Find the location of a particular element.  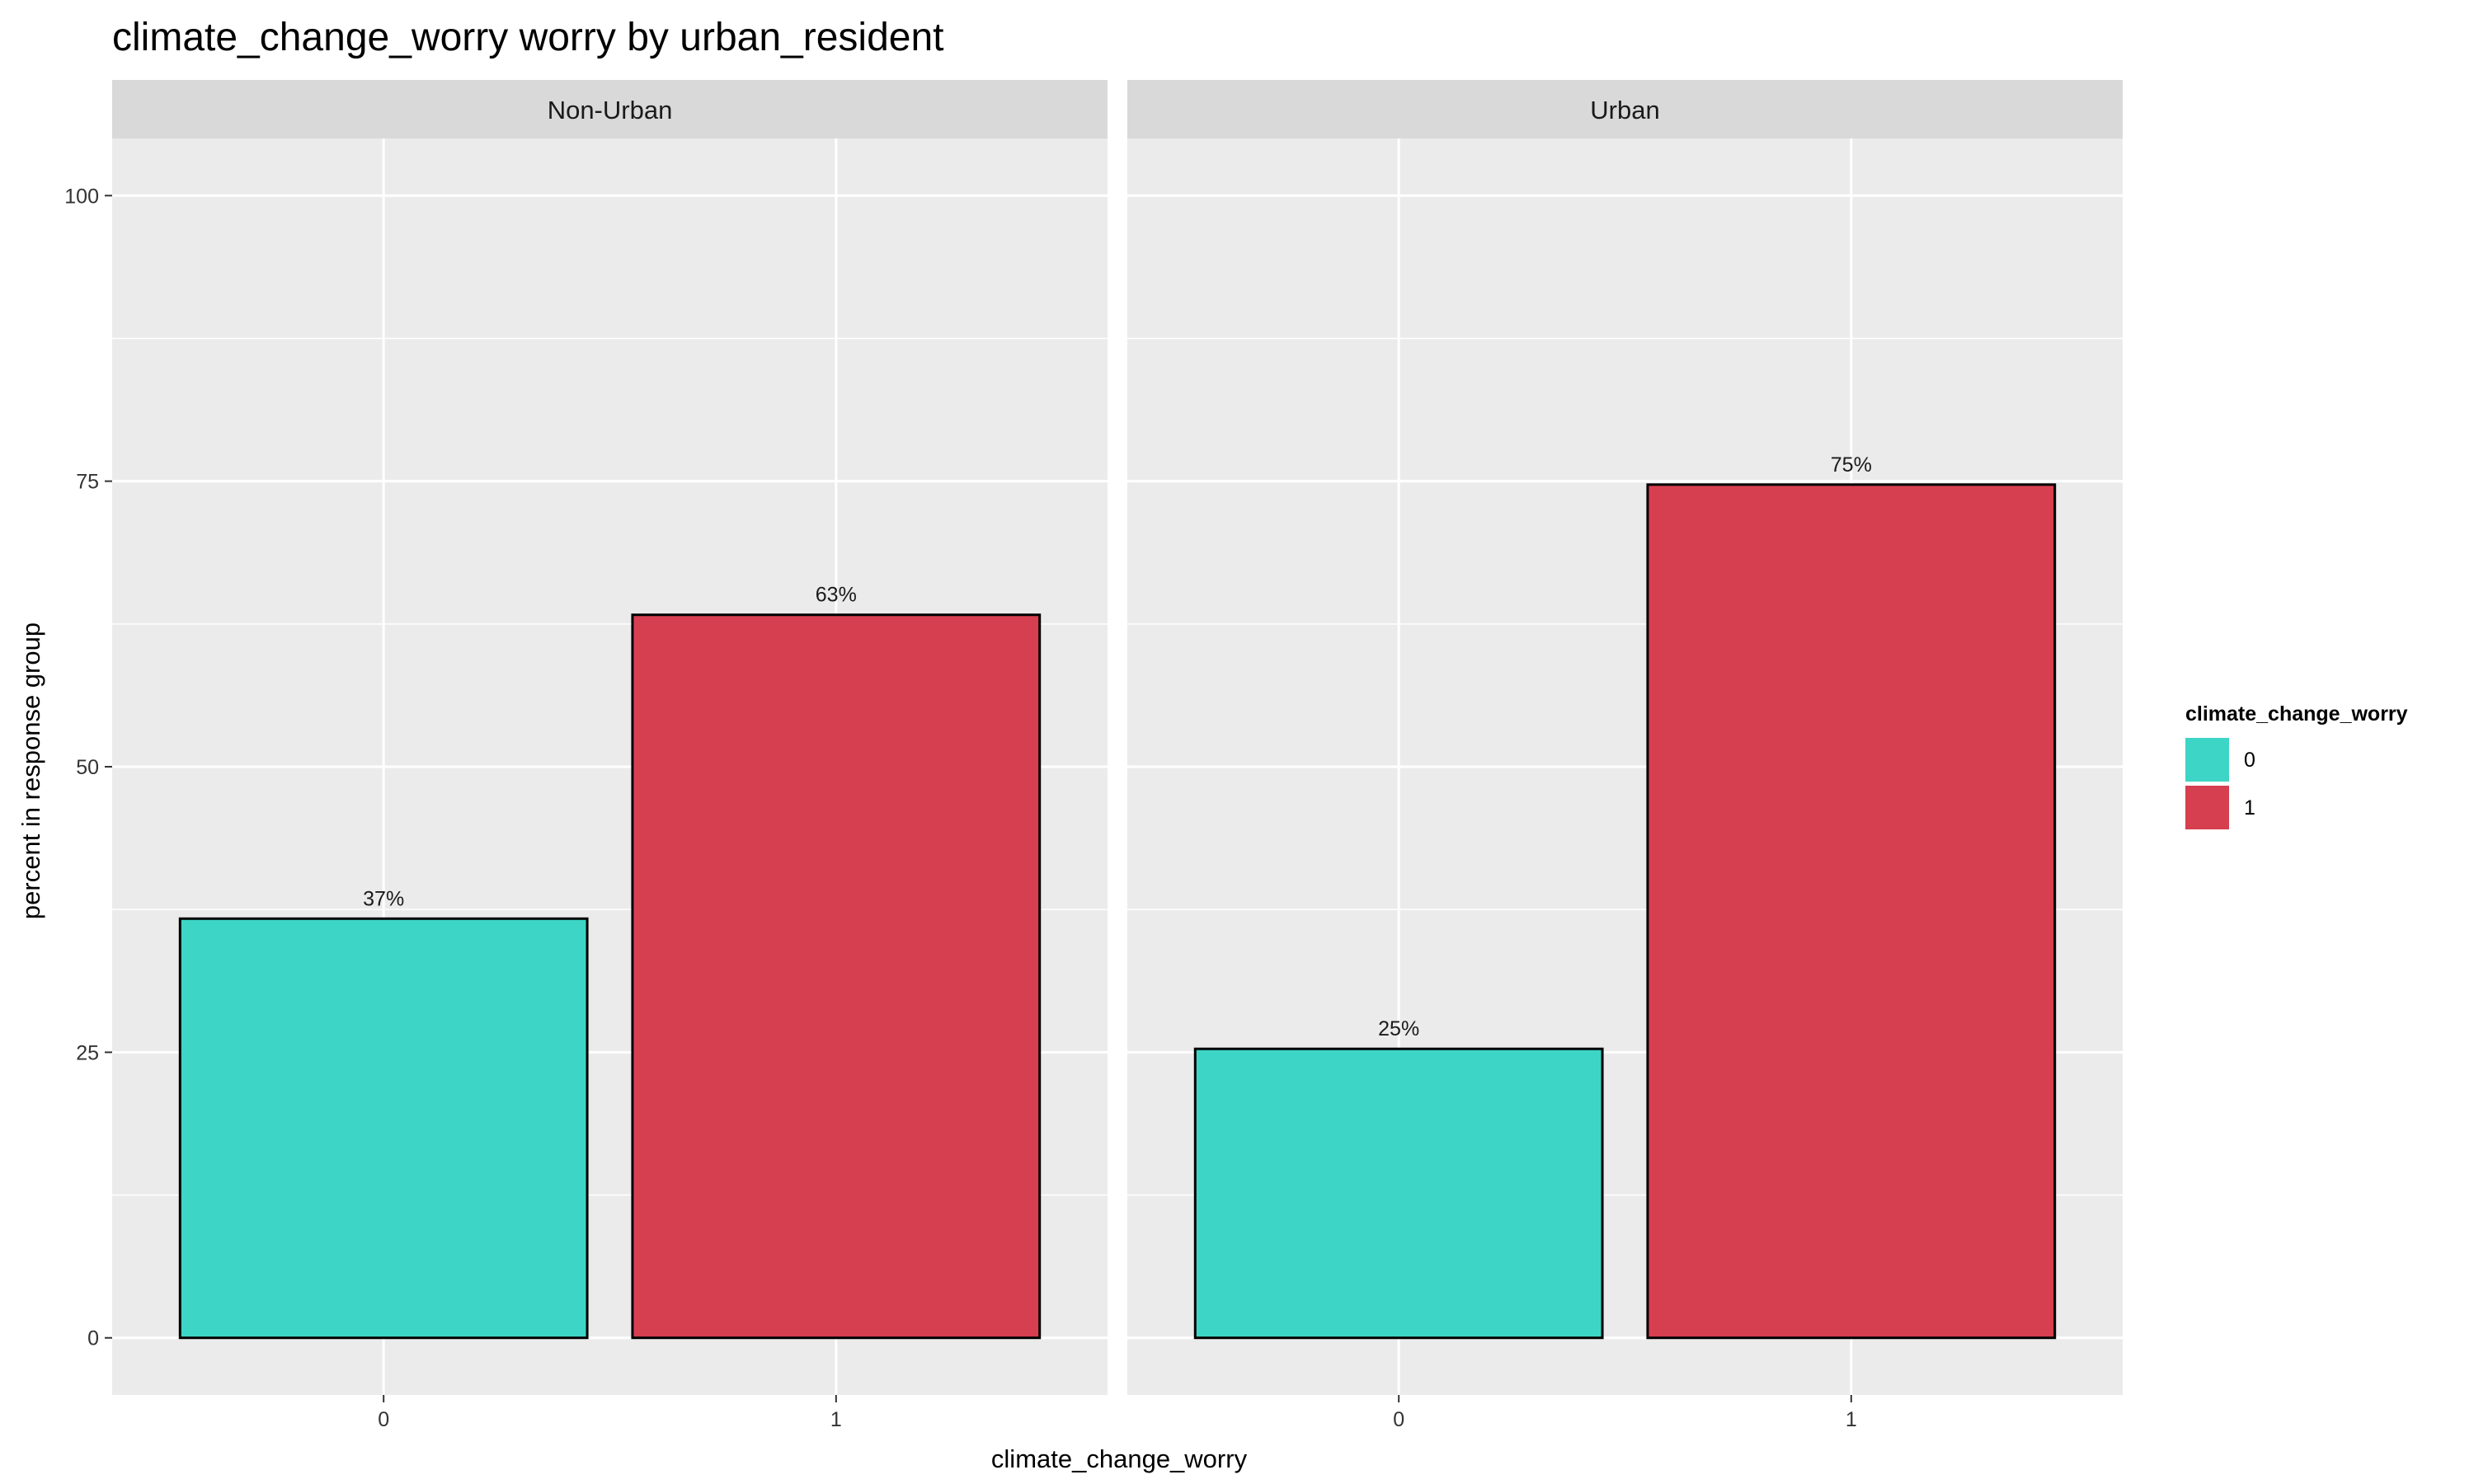

x-axis-title: climate_change_worry is located at coordinates (1119, 1458).